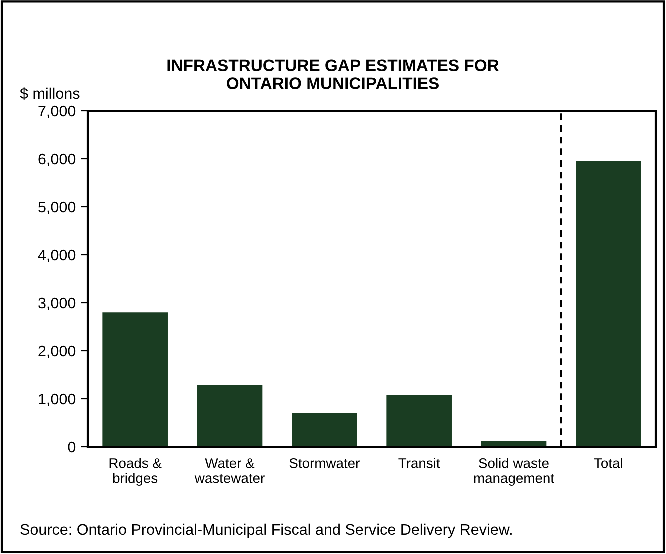 Image resolution: width=666 pixels, height=554 pixels. I want to click on x-tick-label: Transit, so click(419, 463).